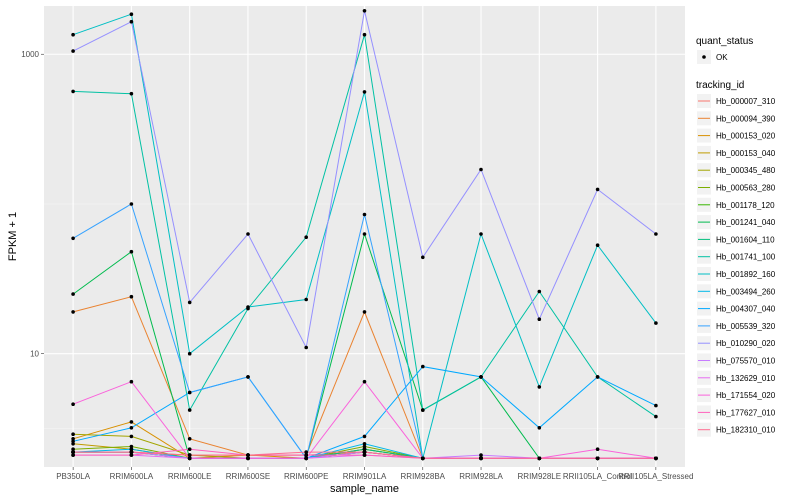  I want to click on legend-item: Hb_003494_260, so click(736, 291).